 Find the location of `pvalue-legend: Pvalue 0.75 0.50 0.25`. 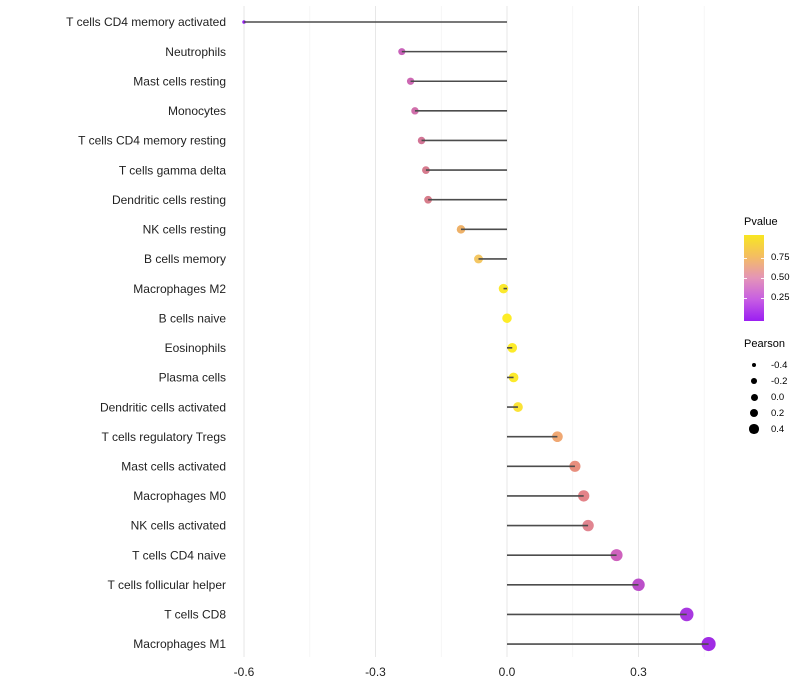

pvalue-legend: Pvalue 0.75 0.50 0.25 is located at coordinates (772, 268).